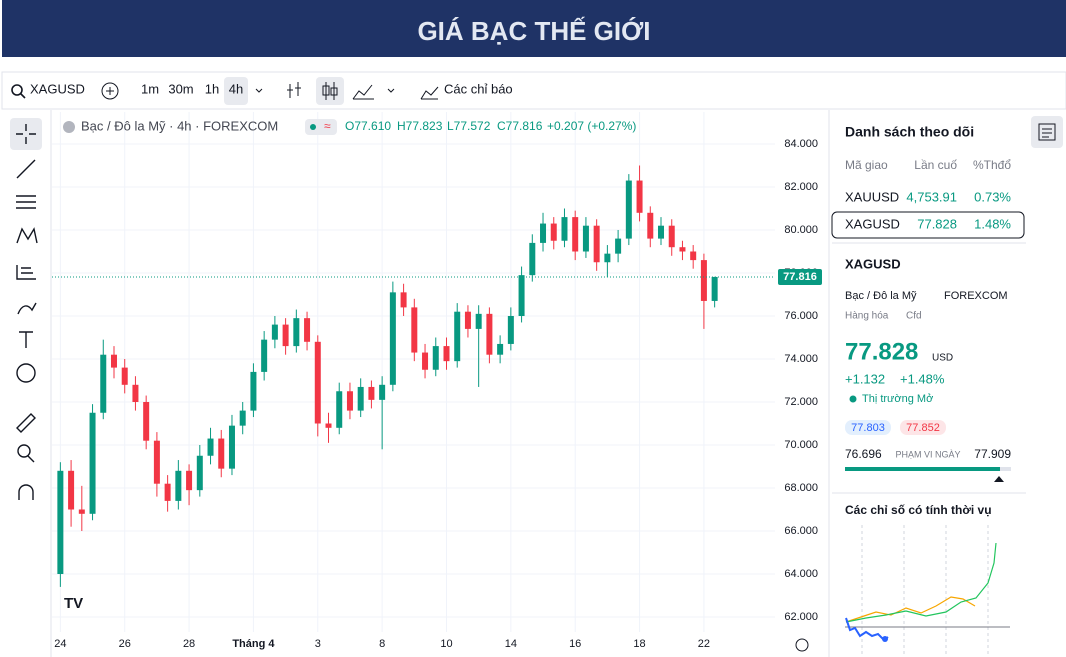 Image resolution: width=1066 pixels, height=657 pixels. What do you see at coordinates (801, 531) in the screenshot?
I see `y-tick-label: 66.000` at bounding box center [801, 531].